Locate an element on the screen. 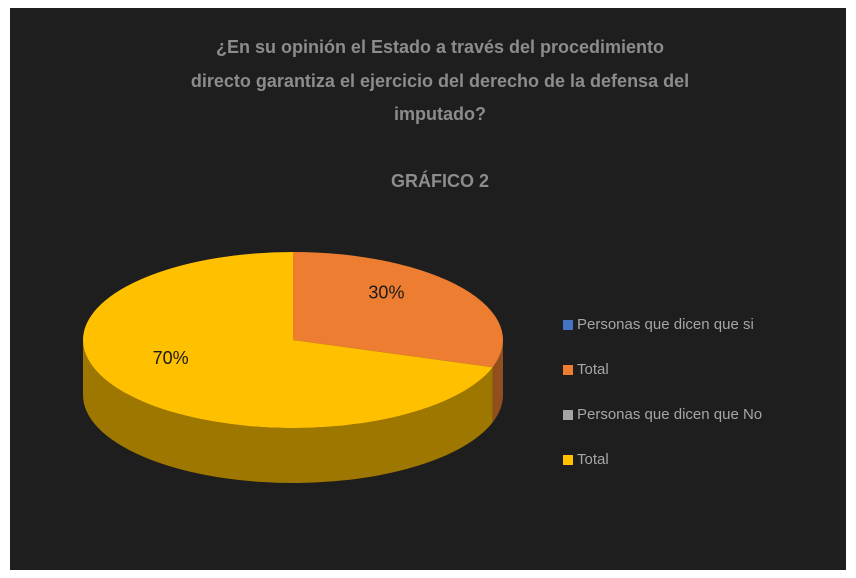 The image size is (856, 578). chart-title: imputado? is located at coordinates (440, 114).